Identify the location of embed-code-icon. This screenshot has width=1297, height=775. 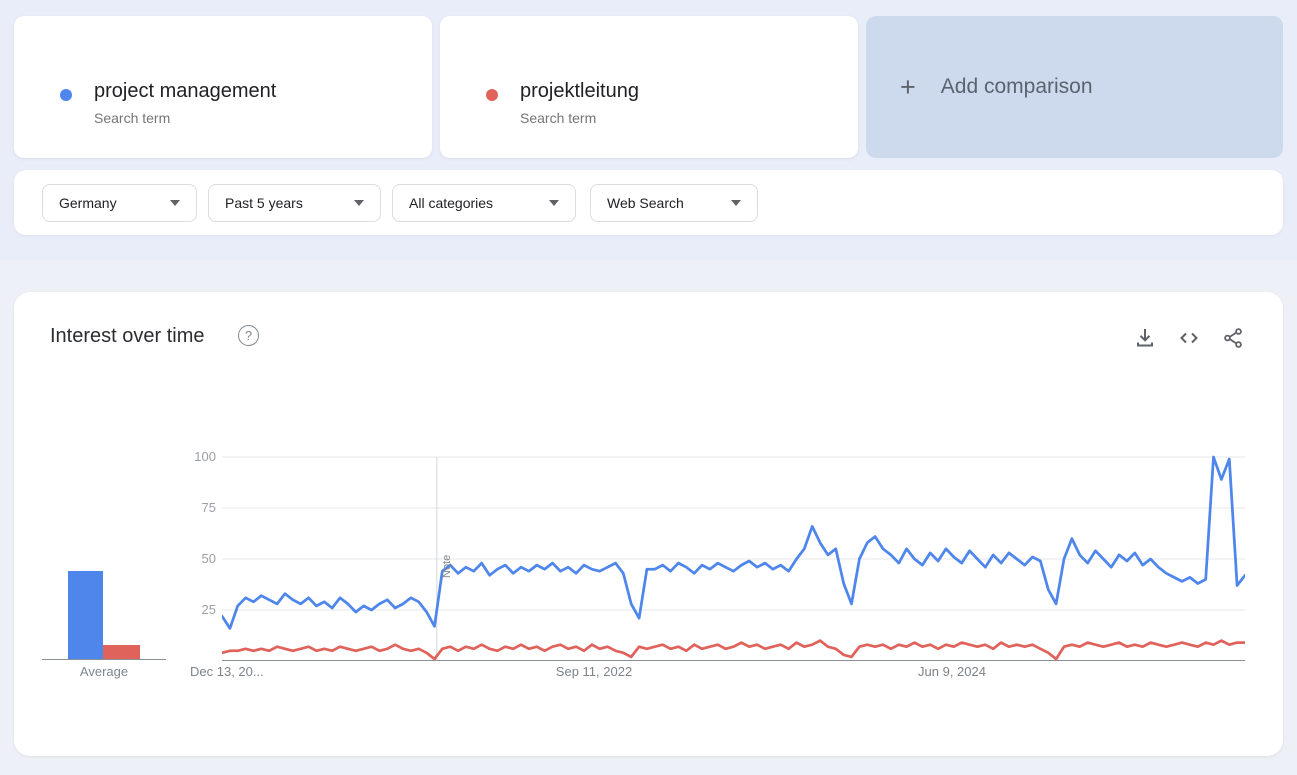
(1189, 338).